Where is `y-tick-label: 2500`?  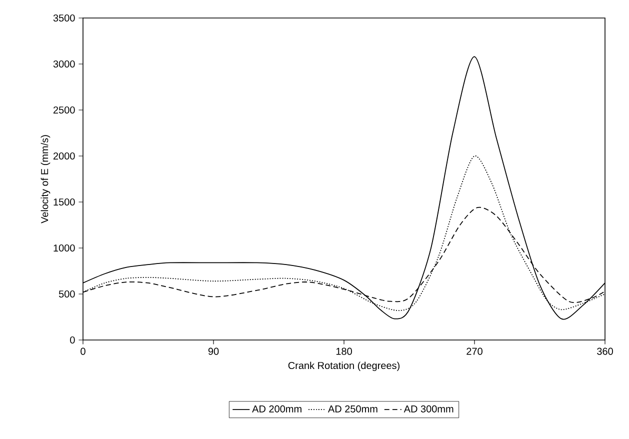
y-tick-label: 2500 is located at coordinates (64, 110).